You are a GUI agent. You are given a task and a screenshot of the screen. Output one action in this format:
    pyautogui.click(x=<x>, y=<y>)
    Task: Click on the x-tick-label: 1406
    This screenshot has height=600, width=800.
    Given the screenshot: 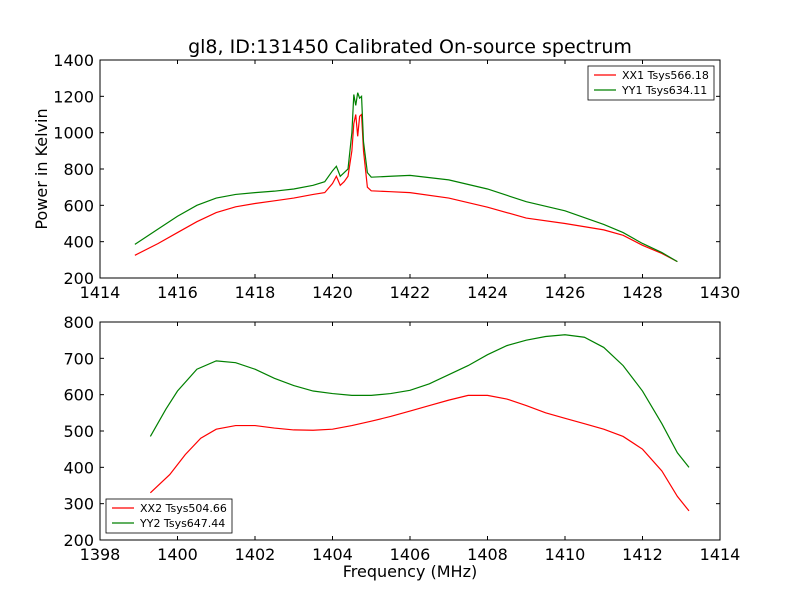 What is the action you would take?
    pyautogui.click(x=410, y=554)
    